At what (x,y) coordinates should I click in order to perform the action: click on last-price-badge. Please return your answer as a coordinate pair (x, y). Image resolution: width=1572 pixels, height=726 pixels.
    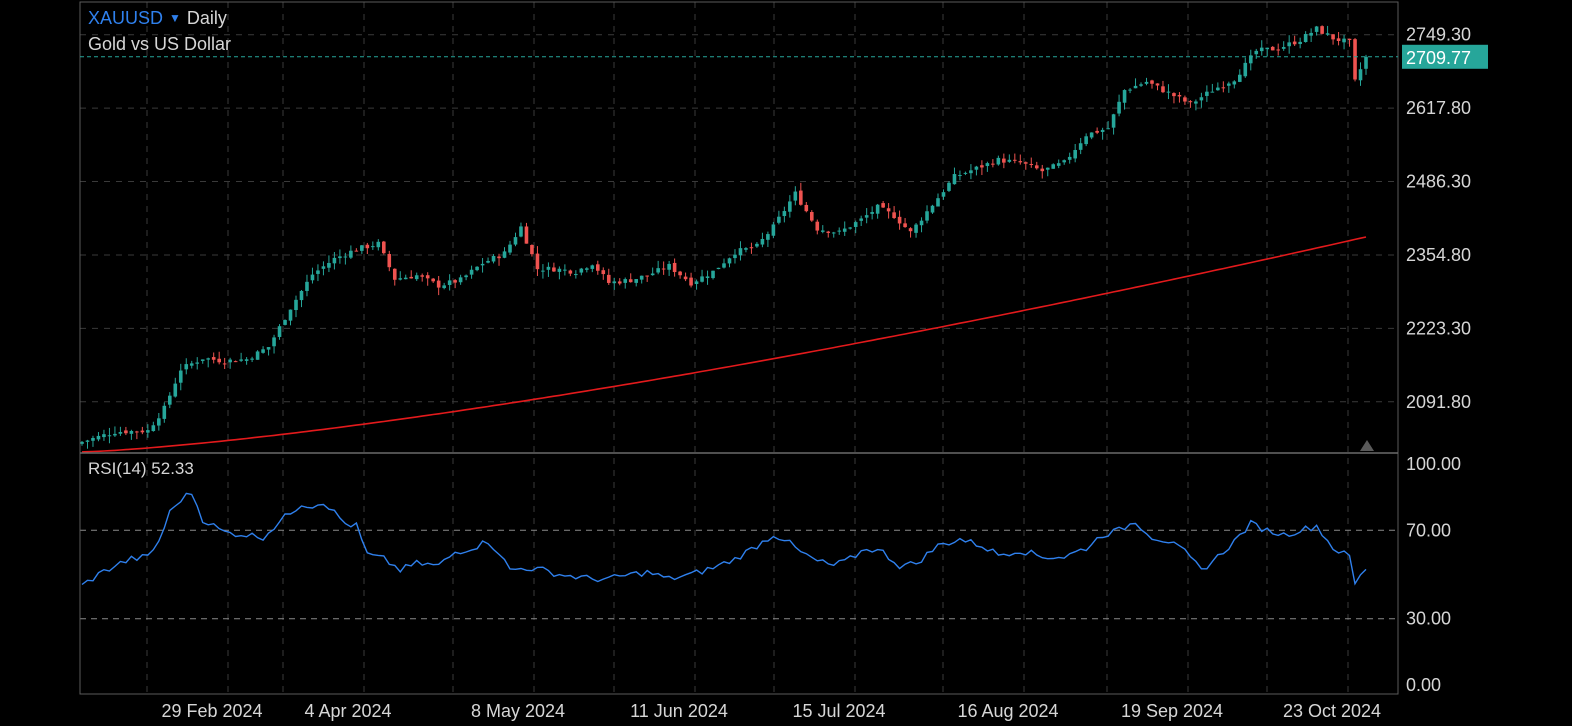
    Looking at the image, I should click on (1445, 56).